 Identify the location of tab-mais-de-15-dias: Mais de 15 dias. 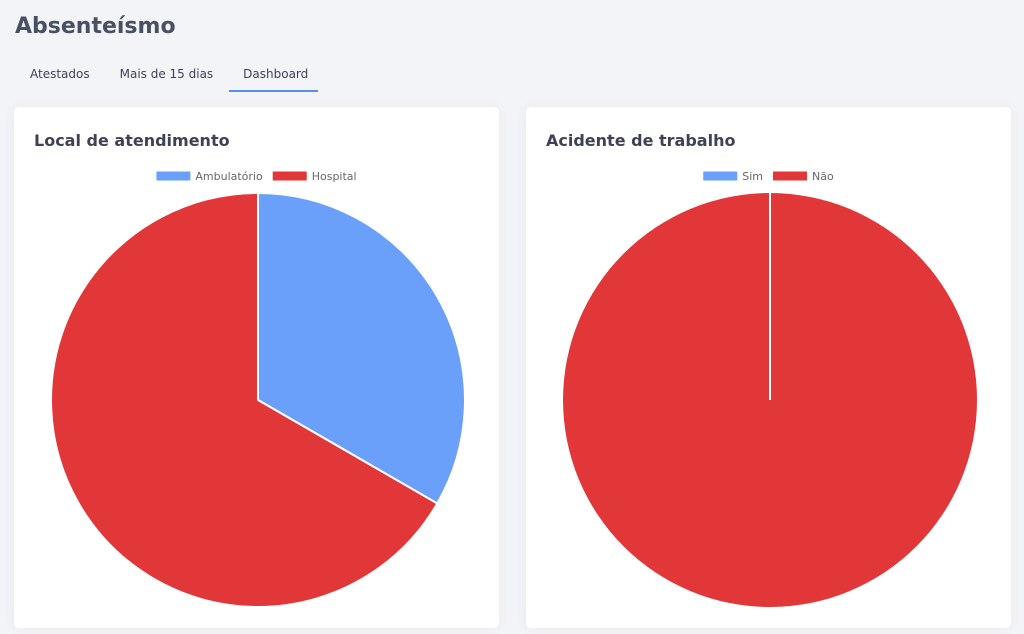
(166, 74).